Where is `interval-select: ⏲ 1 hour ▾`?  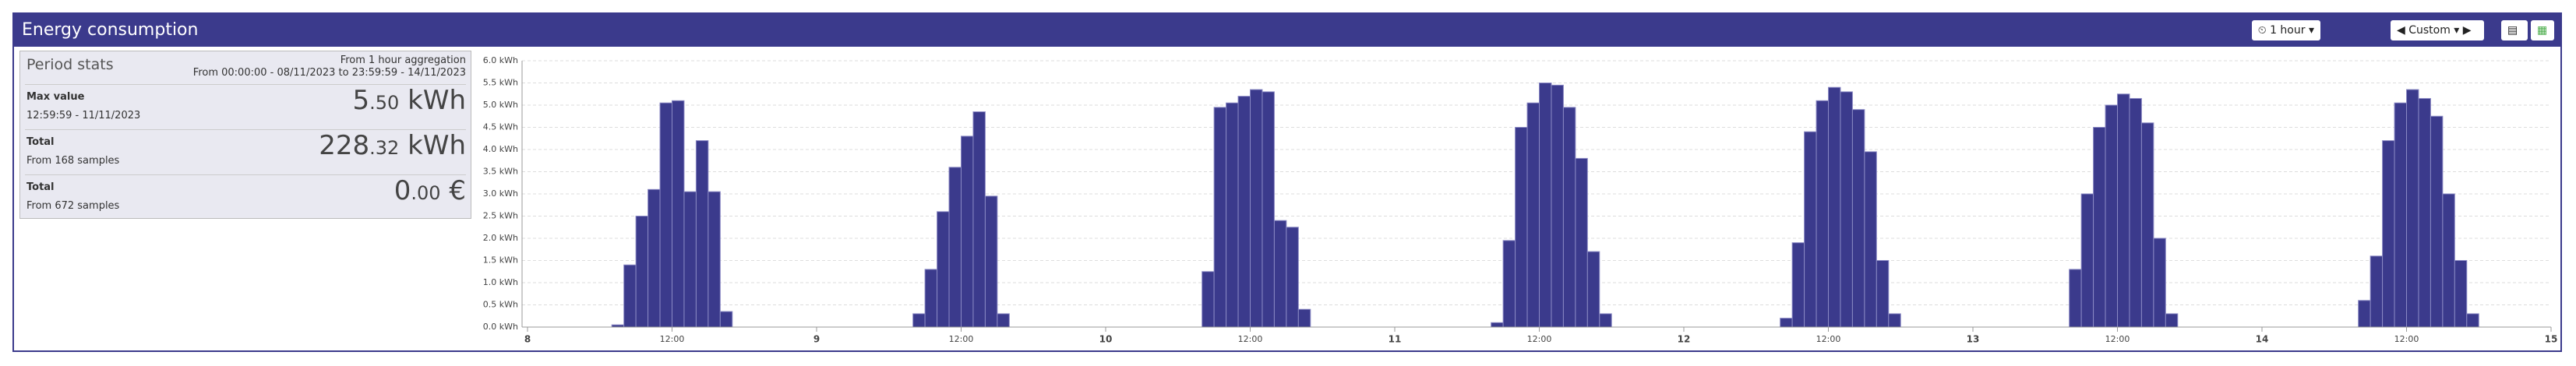 interval-select: ⏲ 1 hour ▾ is located at coordinates (2285, 30).